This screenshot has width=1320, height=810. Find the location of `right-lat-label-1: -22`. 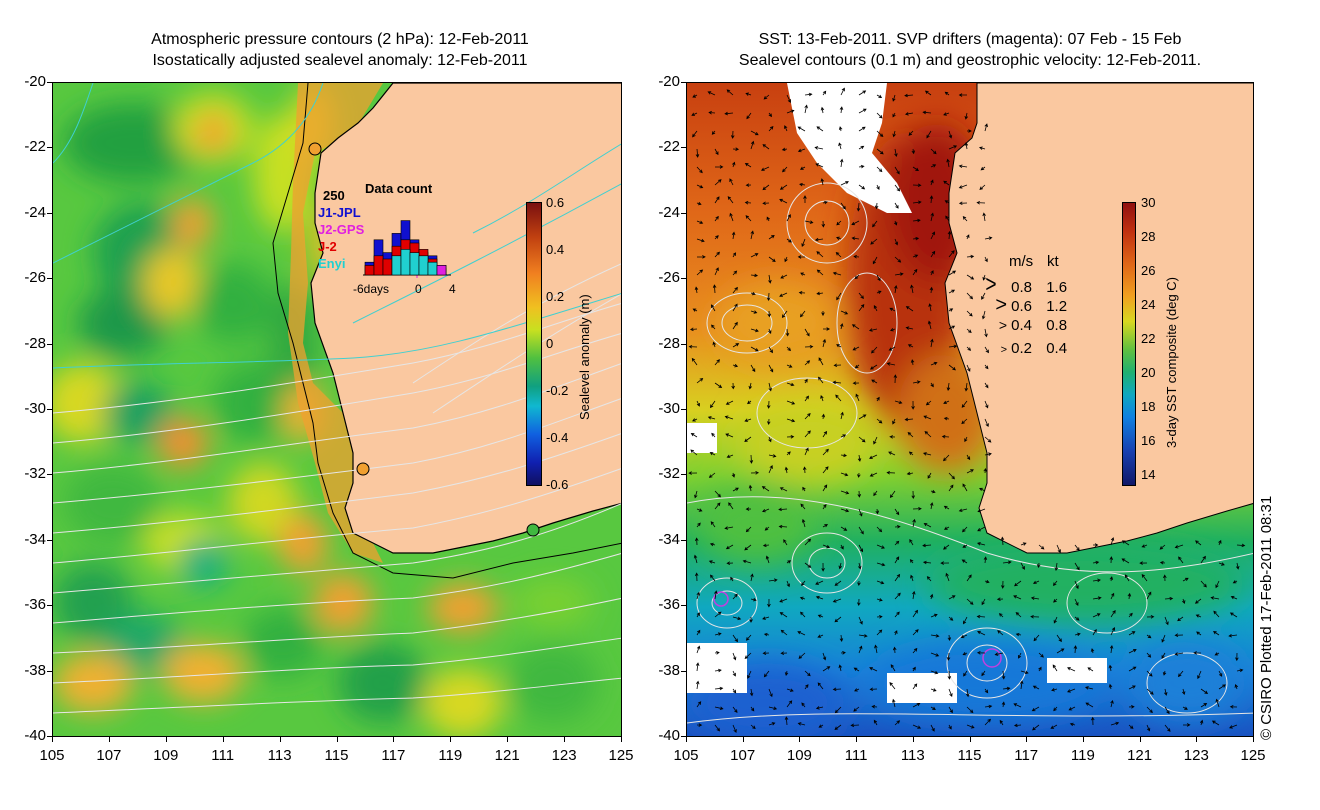

right-lat-label-1: -22 is located at coordinates (669, 147).